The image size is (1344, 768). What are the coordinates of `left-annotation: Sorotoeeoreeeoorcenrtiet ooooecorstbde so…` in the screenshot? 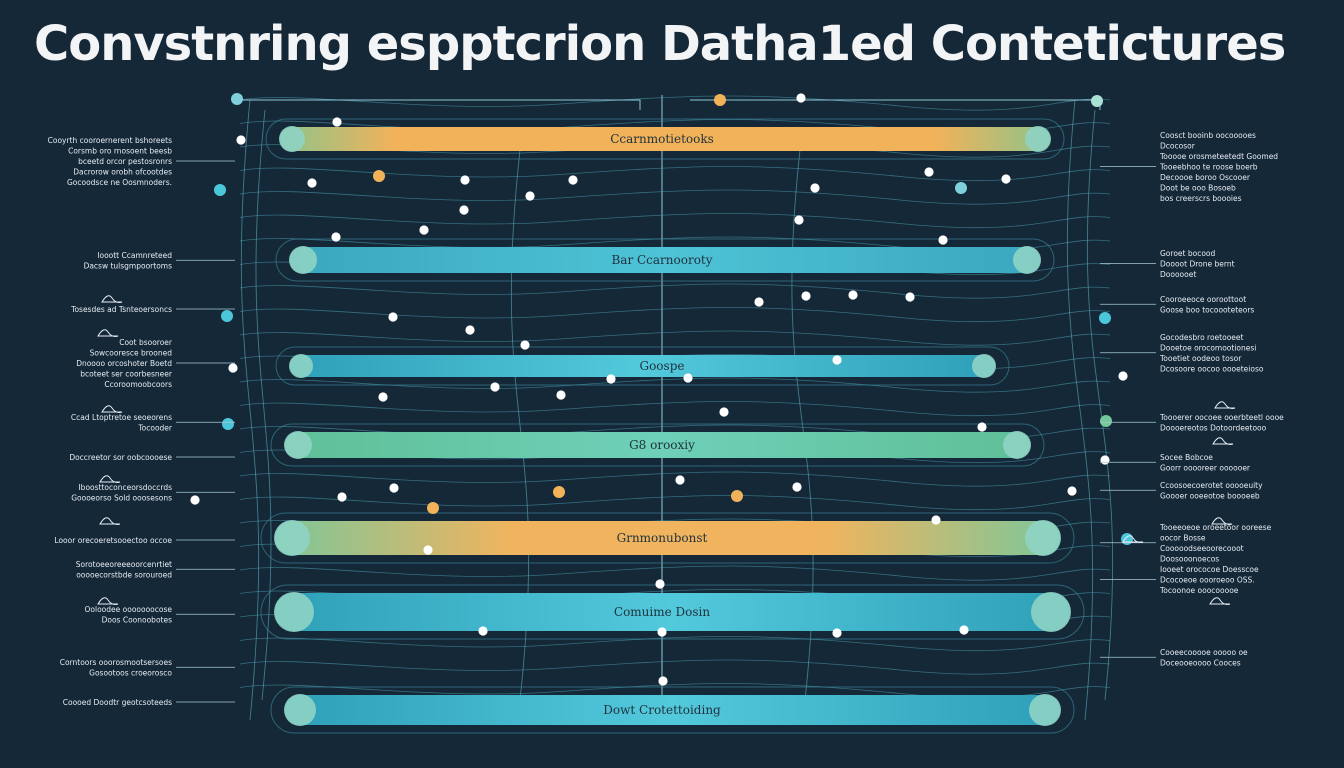 It's located at (155, 570).